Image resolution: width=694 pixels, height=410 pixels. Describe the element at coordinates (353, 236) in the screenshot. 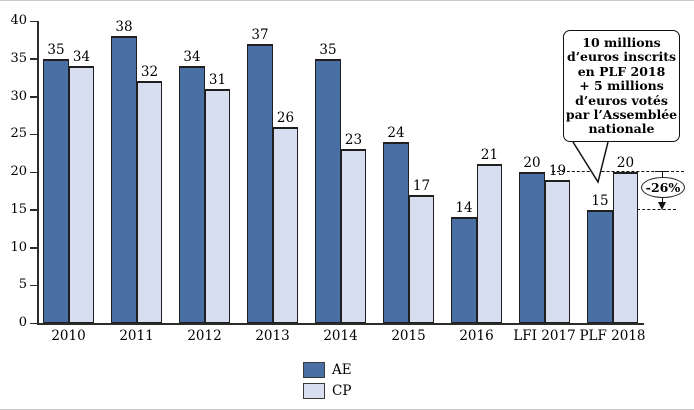

I see `bar-cp-2014` at that location.